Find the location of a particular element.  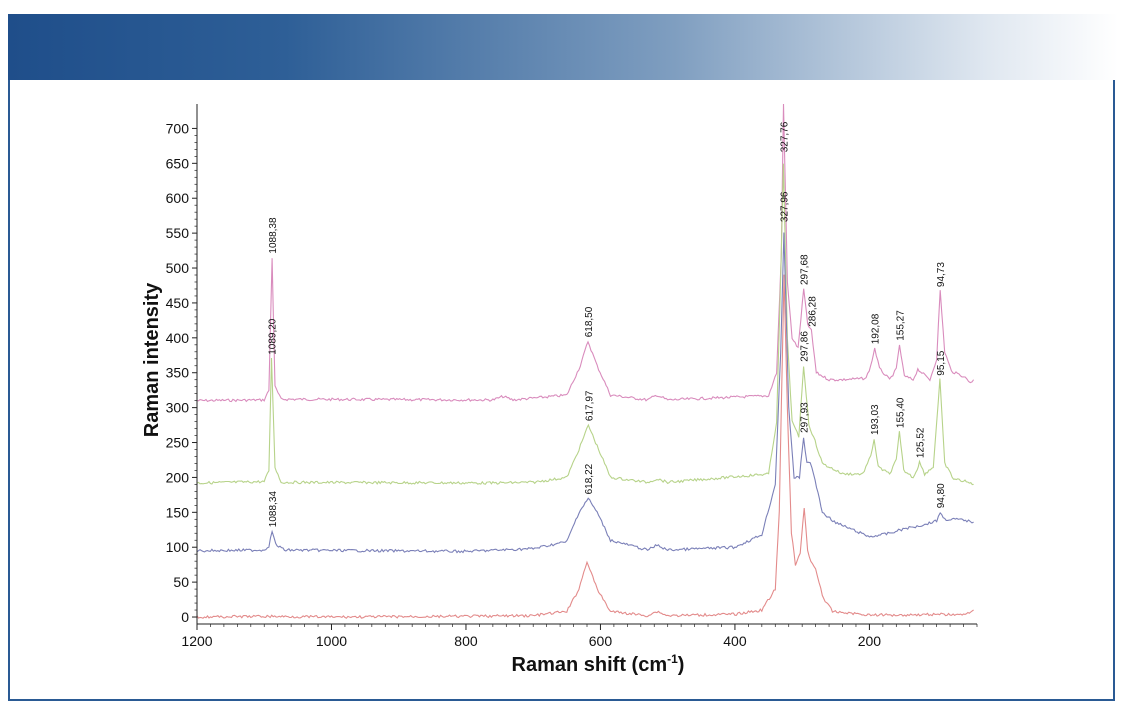

peak-label: 1088,38 is located at coordinates (273, 235).